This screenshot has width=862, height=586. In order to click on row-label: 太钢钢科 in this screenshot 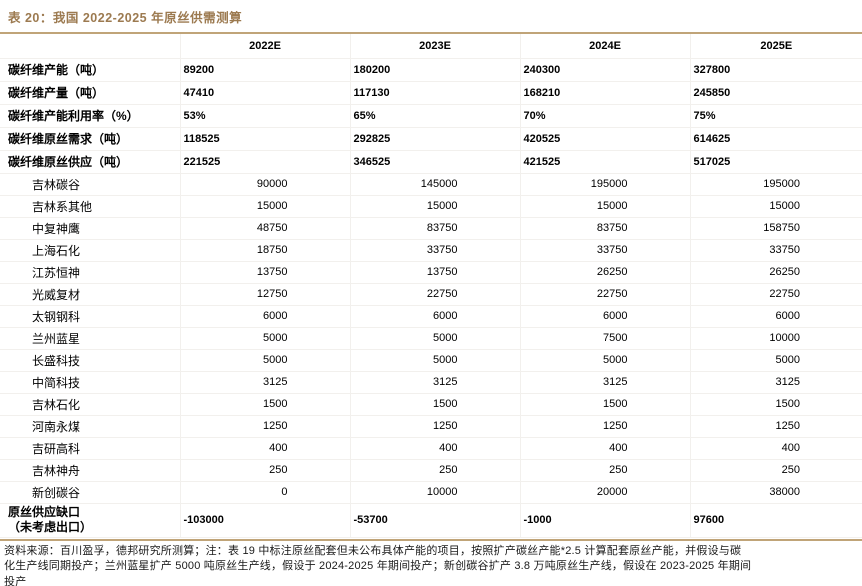, I will do `click(90, 316)`.